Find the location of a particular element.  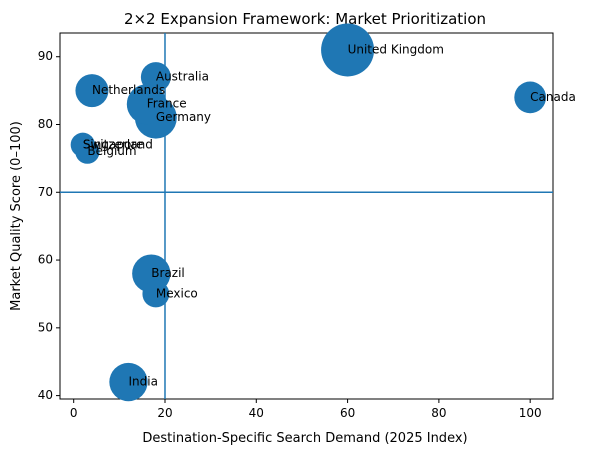

y-tick-label-80: 80 is located at coordinates (45, 124).